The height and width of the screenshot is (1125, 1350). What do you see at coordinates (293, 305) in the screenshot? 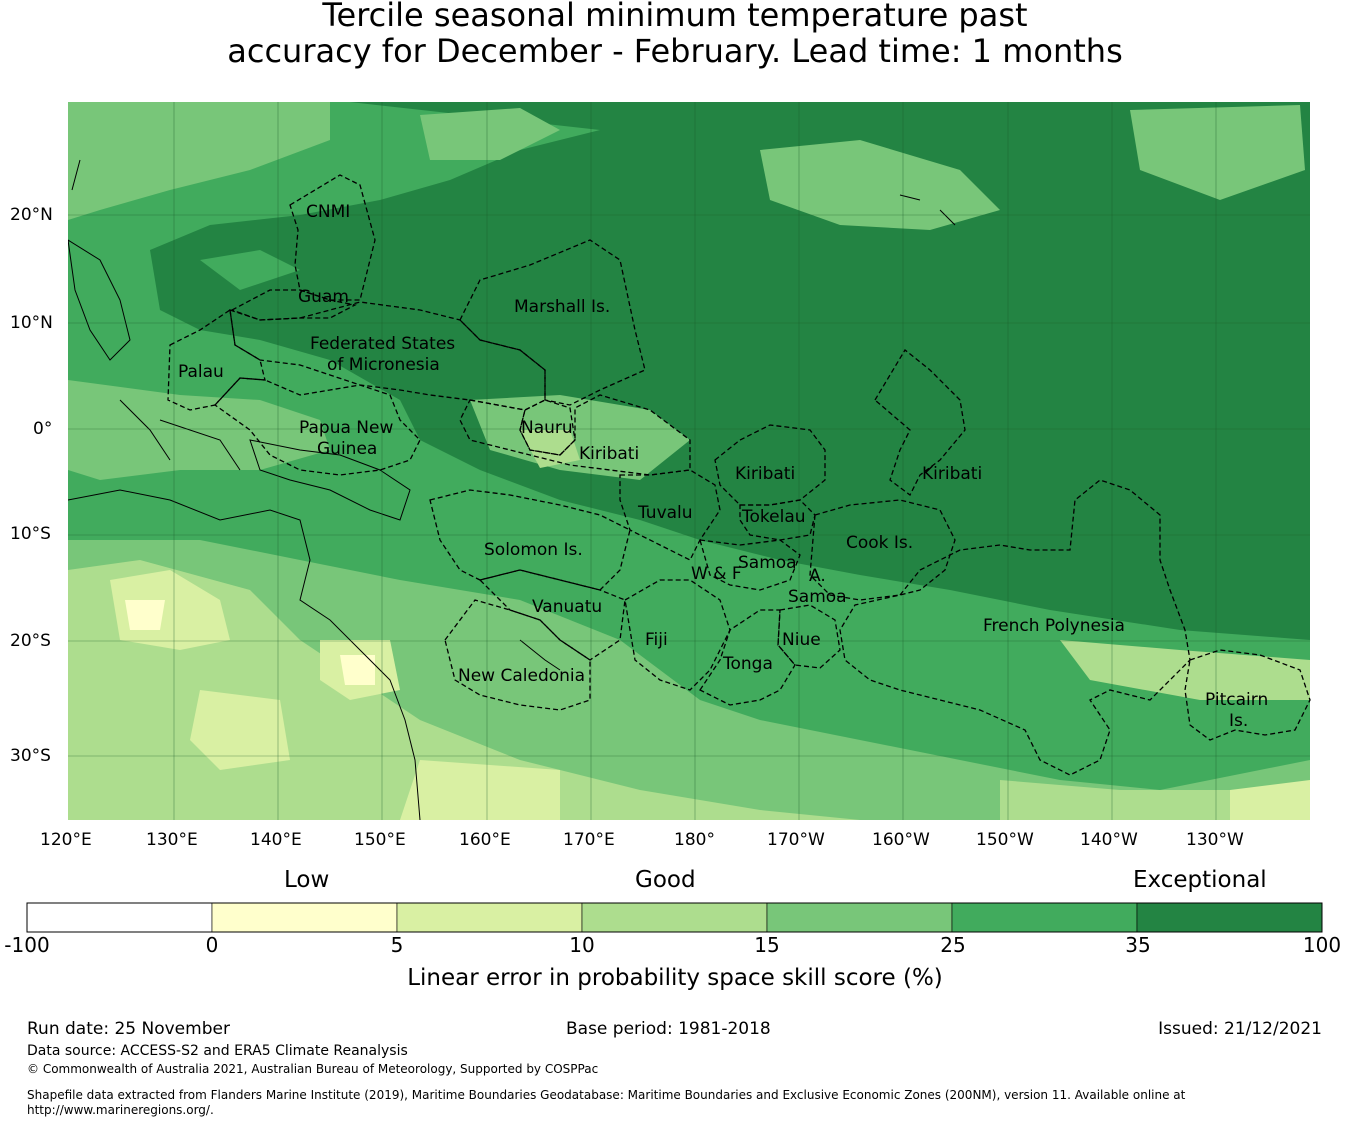
I see `eez-guam` at bounding box center [293, 305].